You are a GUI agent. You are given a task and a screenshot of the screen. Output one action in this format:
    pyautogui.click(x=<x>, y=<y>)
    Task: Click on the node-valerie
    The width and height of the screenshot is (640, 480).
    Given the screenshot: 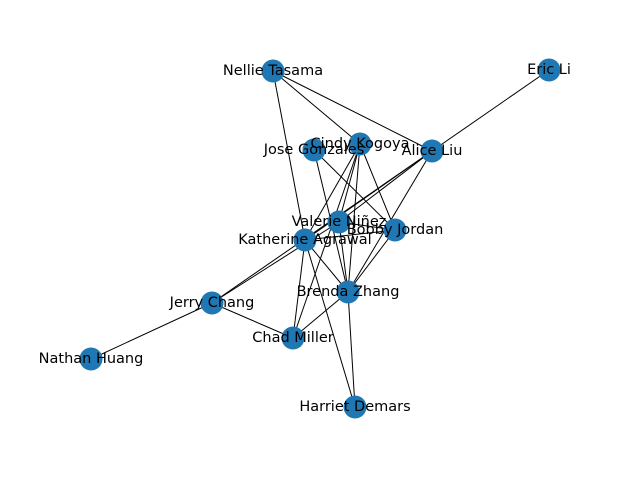 What is the action you would take?
    pyautogui.click(x=339, y=222)
    